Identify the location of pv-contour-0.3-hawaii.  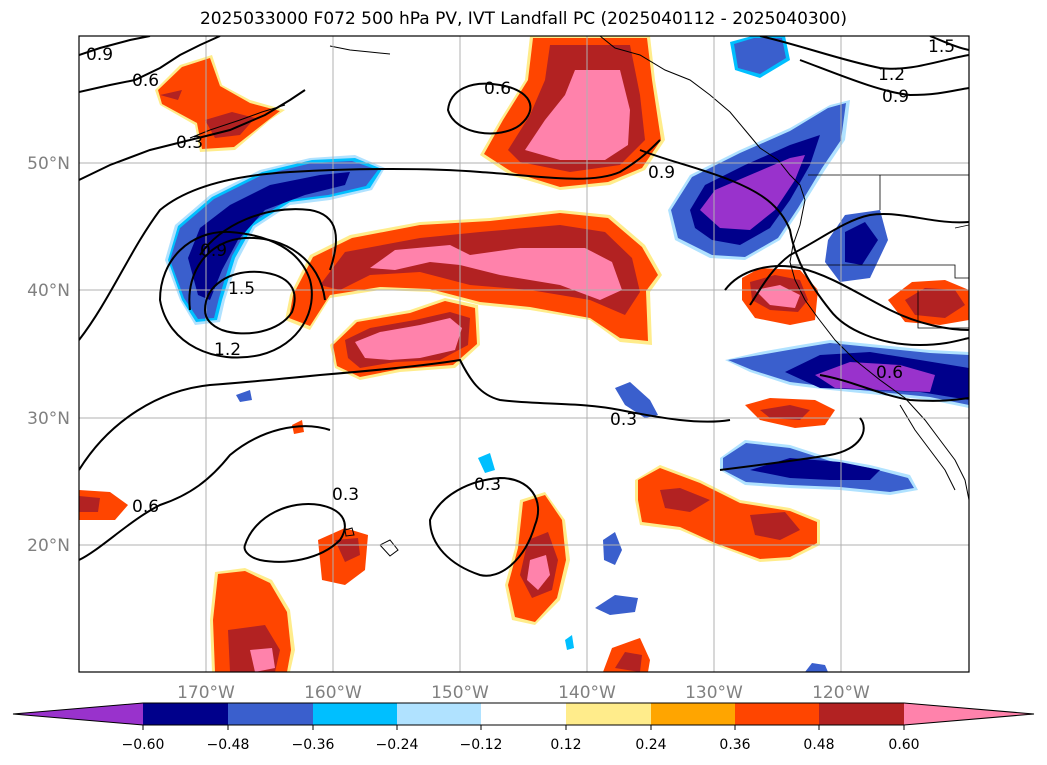
(294, 533).